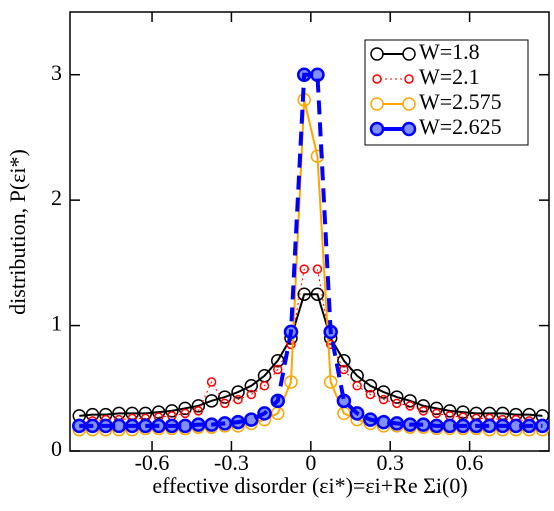  I want to click on x-tick-label: -0.3, so click(231, 462).